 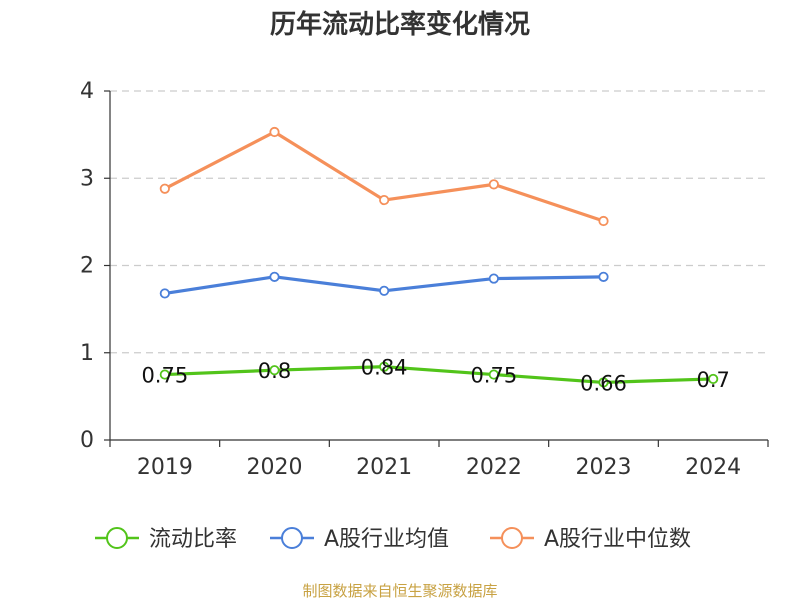 I want to click on legend: 流动比率 A股行业均值 A股行业中位数, so click(x=393, y=539).